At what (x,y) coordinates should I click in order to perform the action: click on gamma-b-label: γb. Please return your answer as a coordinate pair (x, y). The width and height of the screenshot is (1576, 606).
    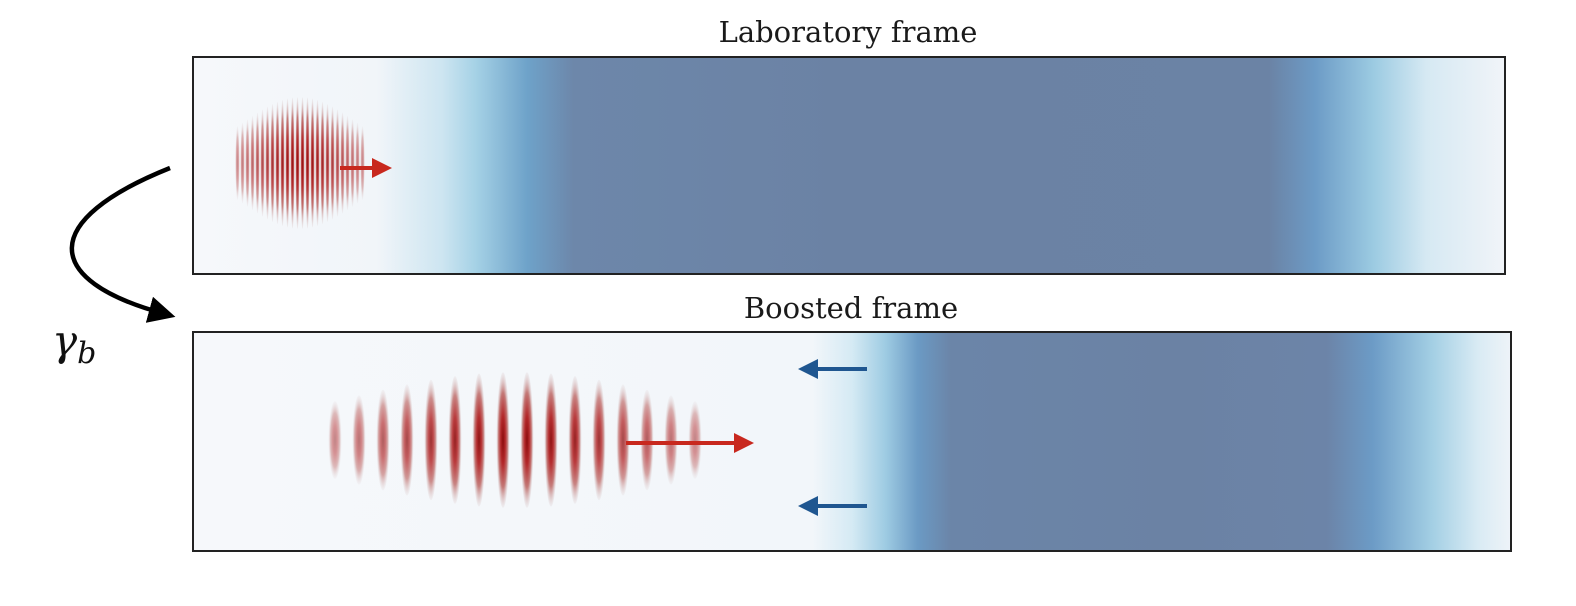
    Looking at the image, I should click on (74, 343).